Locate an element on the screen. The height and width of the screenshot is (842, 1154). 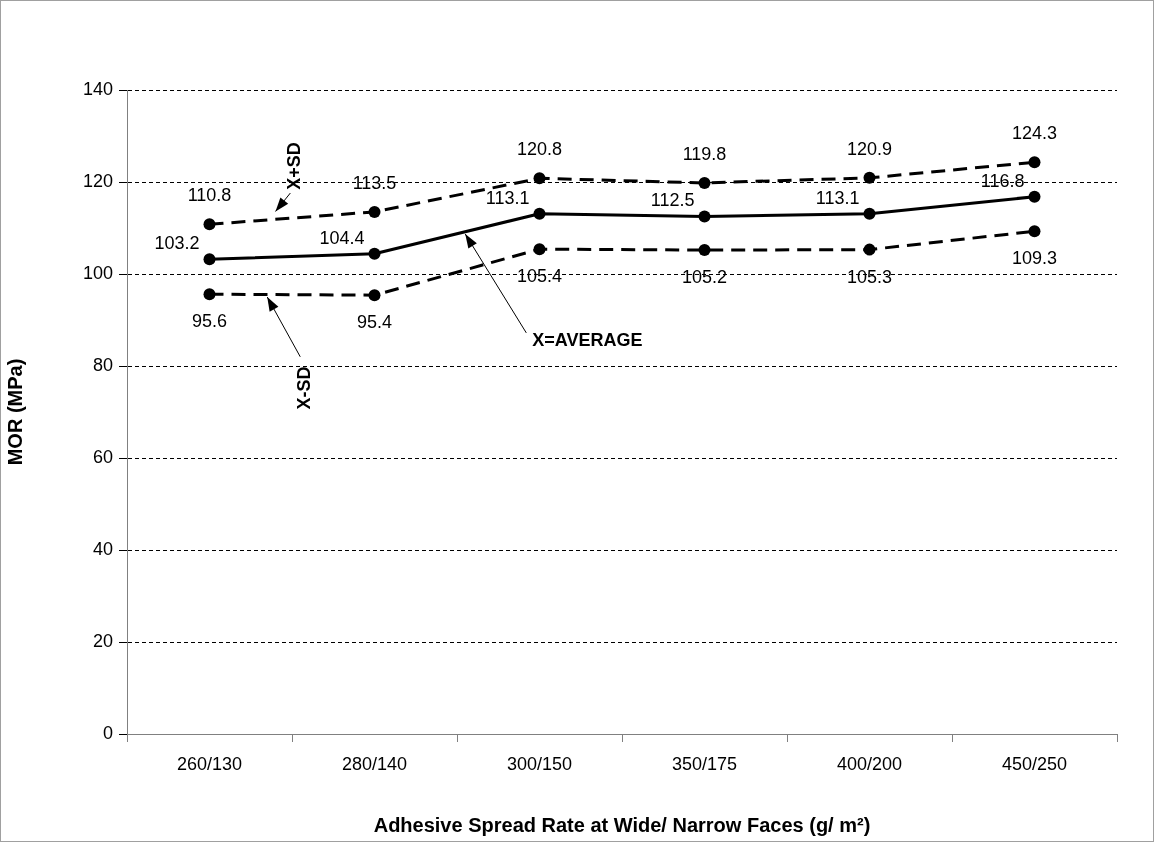
x-tick-label: 350/175 is located at coordinates (704, 763).